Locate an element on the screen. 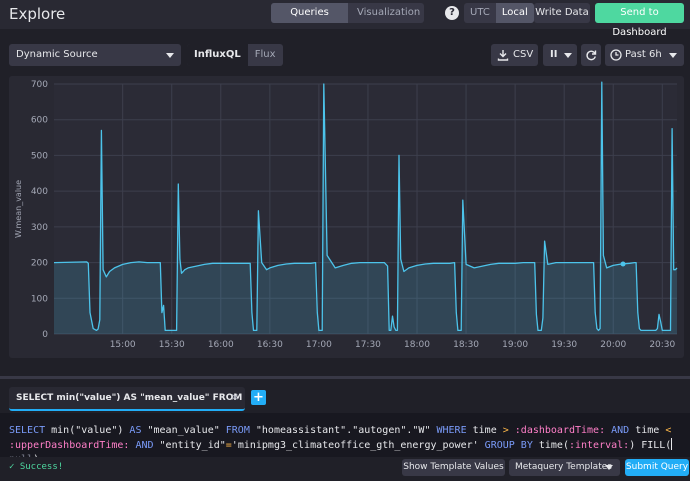 This screenshot has width=690, height=481. code-token: min("value") is located at coordinates (87, 430).